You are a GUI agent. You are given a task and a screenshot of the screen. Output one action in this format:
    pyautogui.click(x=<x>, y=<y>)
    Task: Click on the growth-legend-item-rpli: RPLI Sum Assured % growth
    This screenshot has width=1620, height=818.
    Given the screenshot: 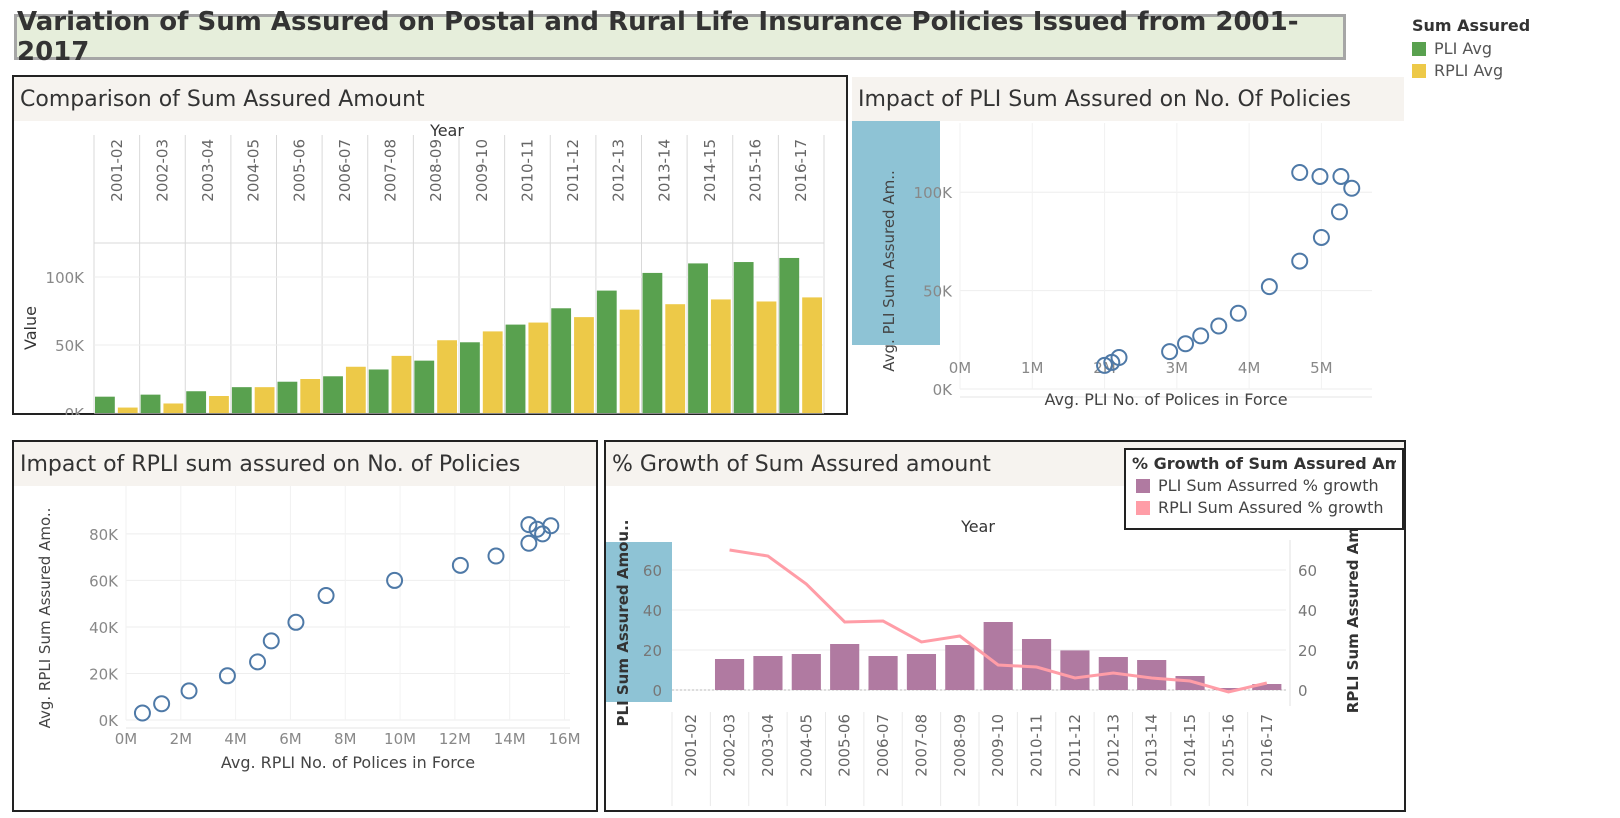 What is the action you would take?
    pyautogui.click(x=1266, y=507)
    